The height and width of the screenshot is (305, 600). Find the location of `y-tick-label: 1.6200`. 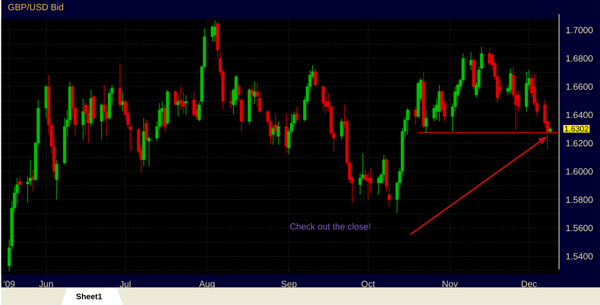

y-tick-label: 1.6200 is located at coordinates (579, 143).